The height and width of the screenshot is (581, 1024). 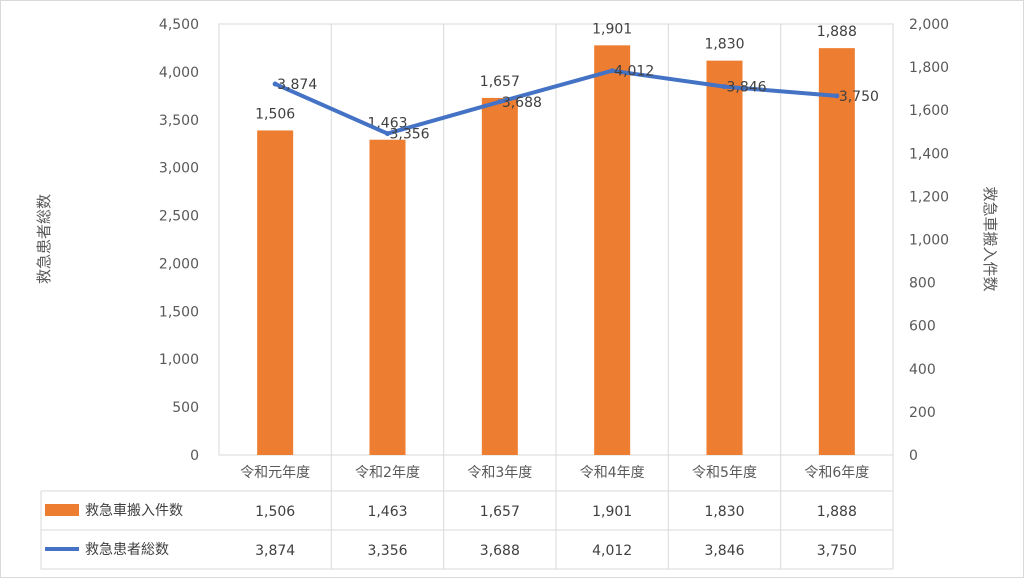 What do you see at coordinates (922, 370) in the screenshot?
I see `right-tick-label: 400` at bounding box center [922, 370].